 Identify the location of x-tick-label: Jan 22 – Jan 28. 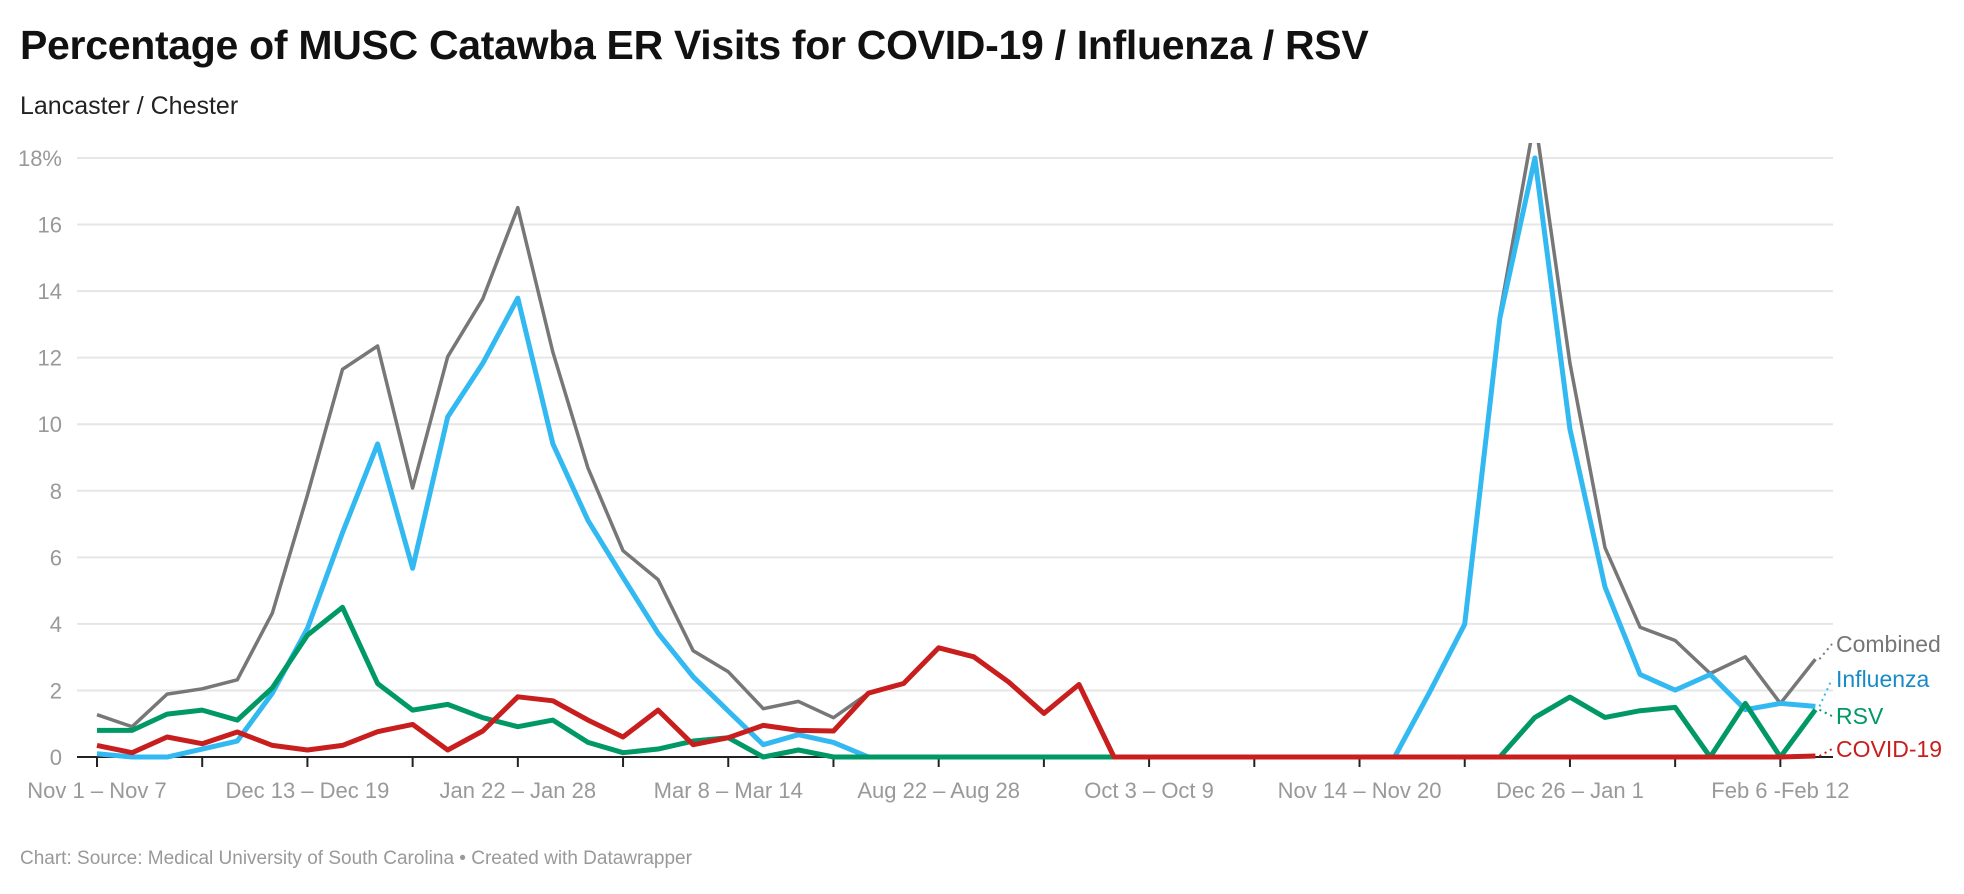
(518, 790).